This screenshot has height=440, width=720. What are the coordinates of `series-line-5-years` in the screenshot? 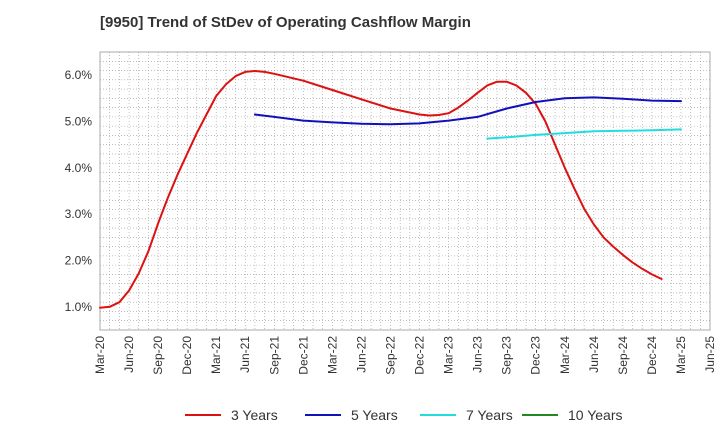 It's located at (467, 111).